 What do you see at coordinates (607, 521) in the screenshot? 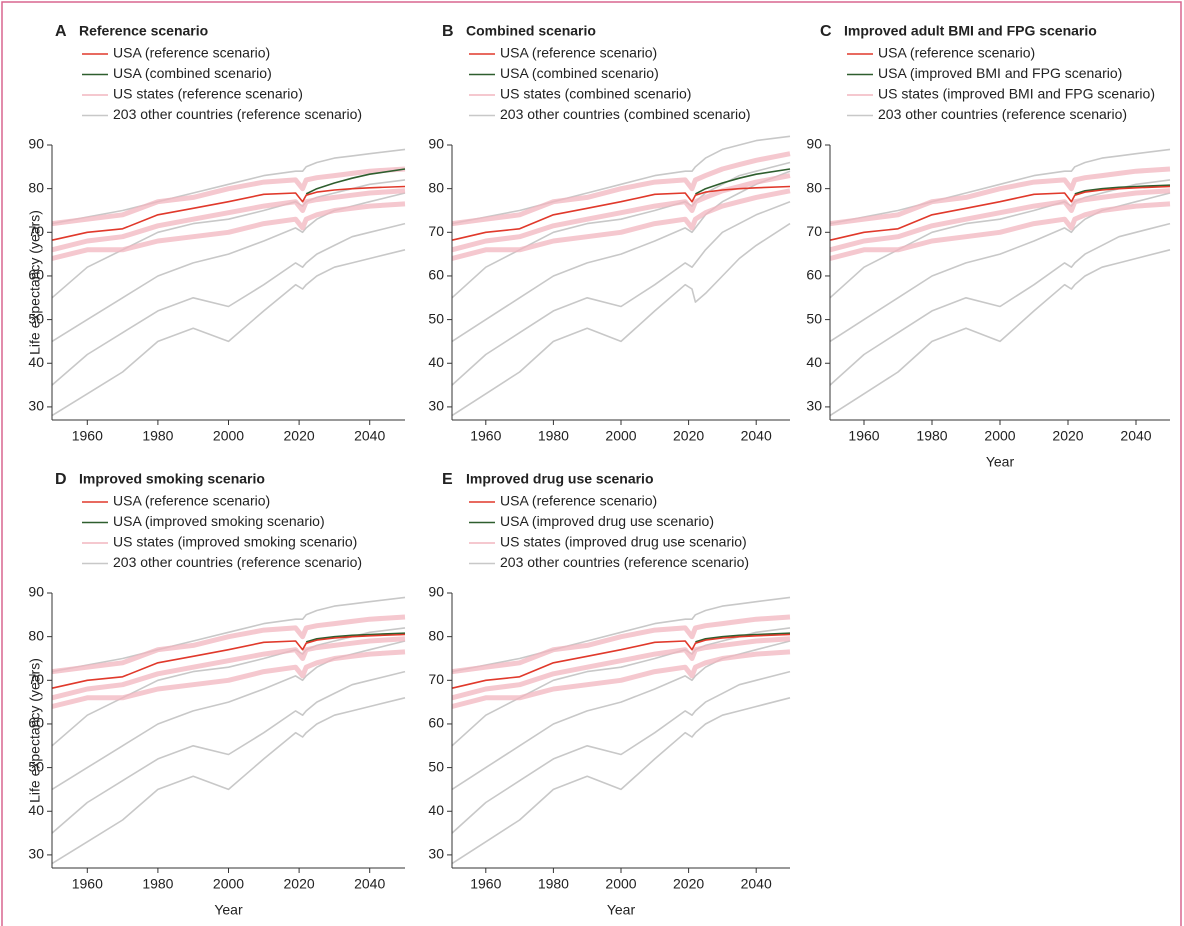
I see `legend-label: USA (improved drug use scenario)` at bounding box center [607, 521].